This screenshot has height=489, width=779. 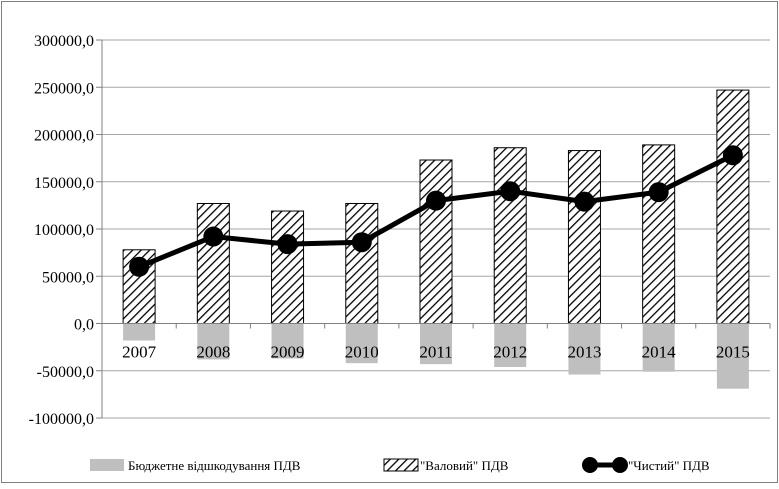 What do you see at coordinates (213, 352) in the screenshot?
I see `x-category-label: 2008` at bounding box center [213, 352].